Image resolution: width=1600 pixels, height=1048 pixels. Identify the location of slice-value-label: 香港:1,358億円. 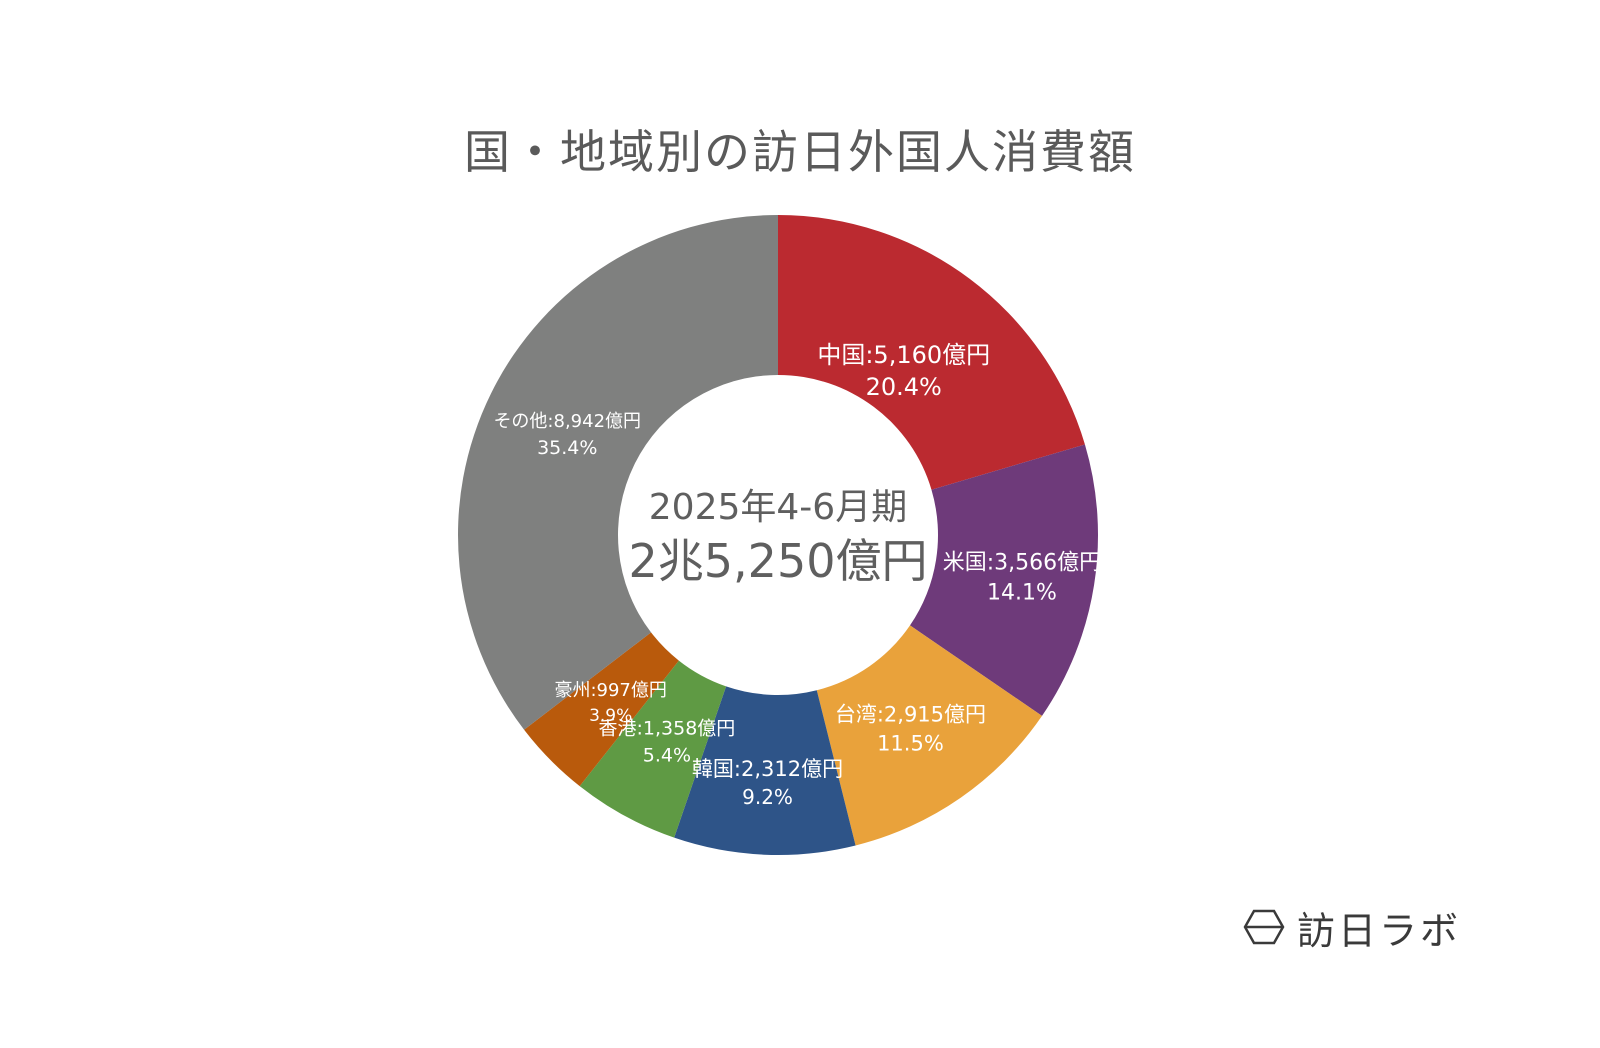
(666, 729).